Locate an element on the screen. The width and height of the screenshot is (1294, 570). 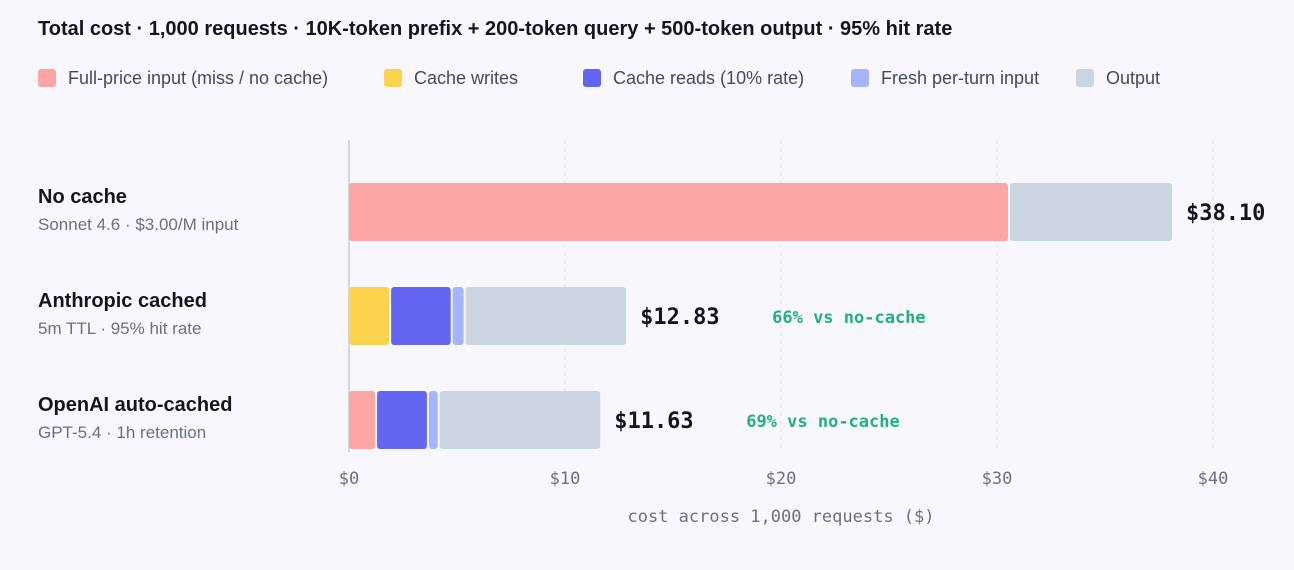
legend-item-full-price: Full-price input (miss / no cache) is located at coordinates (183, 78).